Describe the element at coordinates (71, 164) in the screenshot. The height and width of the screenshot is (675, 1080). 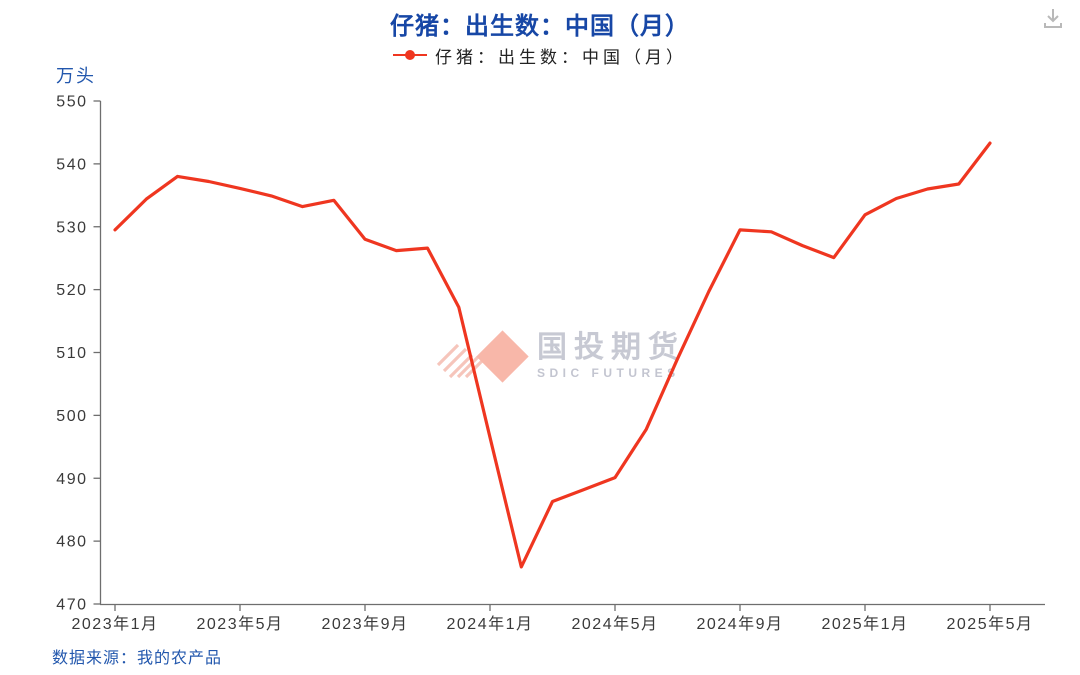
I see `y-tick-label: 540` at that location.